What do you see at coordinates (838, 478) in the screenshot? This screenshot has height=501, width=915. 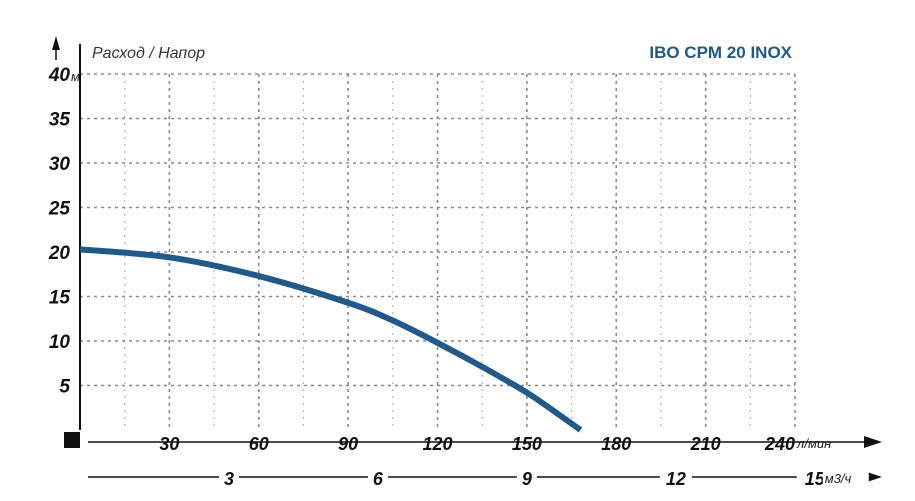 I see `x2-unit-label: м3/ч` at bounding box center [838, 478].